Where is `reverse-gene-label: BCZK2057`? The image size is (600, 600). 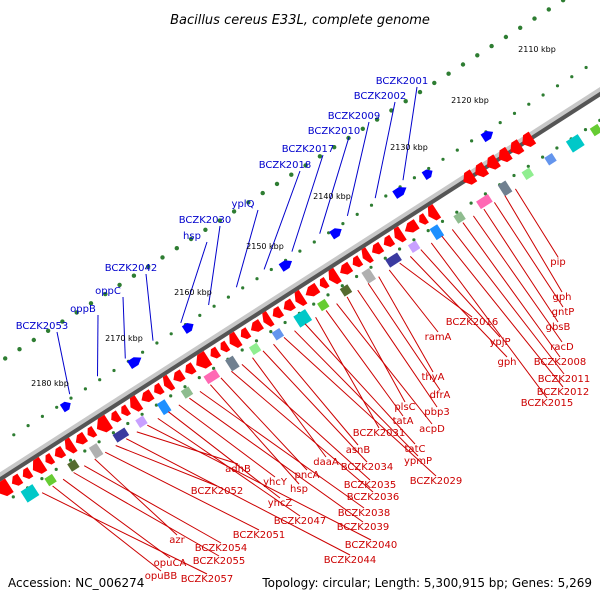
reverse-gene-label: BCZK2057 is located at coordinates (207, 579).